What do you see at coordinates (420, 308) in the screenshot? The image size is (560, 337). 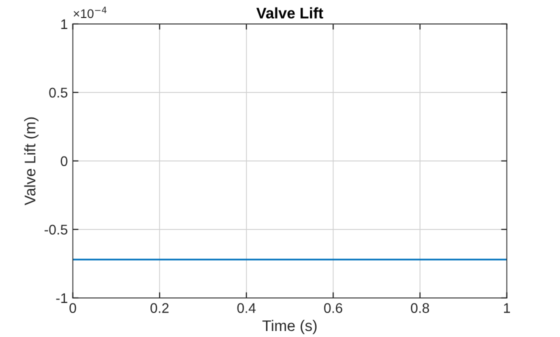 I see `x-tick-label: 0.8` at bounding box center [420, 308].